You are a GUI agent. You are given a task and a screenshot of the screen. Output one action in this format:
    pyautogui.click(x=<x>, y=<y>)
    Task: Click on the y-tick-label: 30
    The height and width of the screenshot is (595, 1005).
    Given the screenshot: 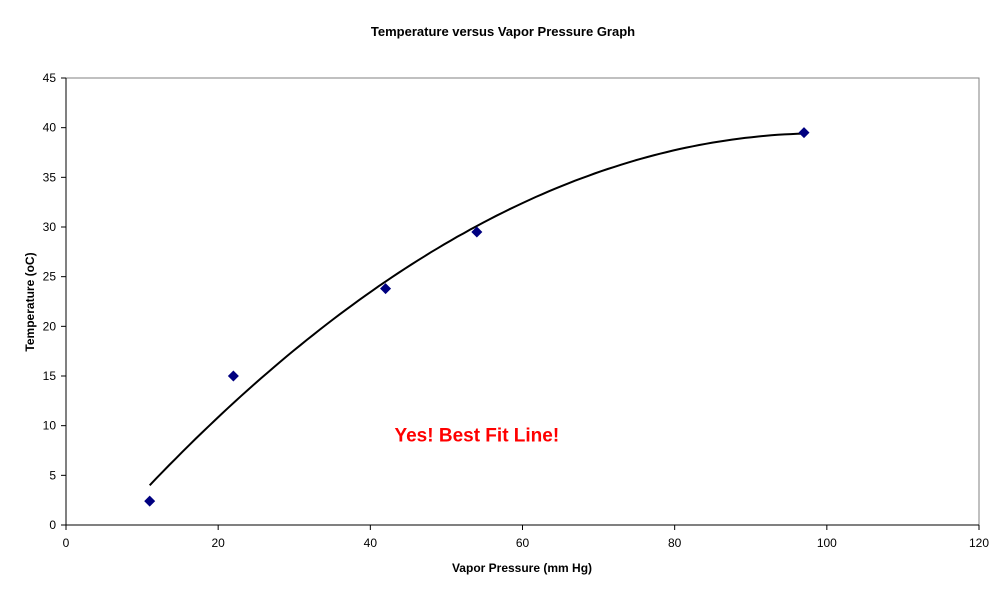 What is the action you would take?
    pyautogui.click(x=50, y=227)
    